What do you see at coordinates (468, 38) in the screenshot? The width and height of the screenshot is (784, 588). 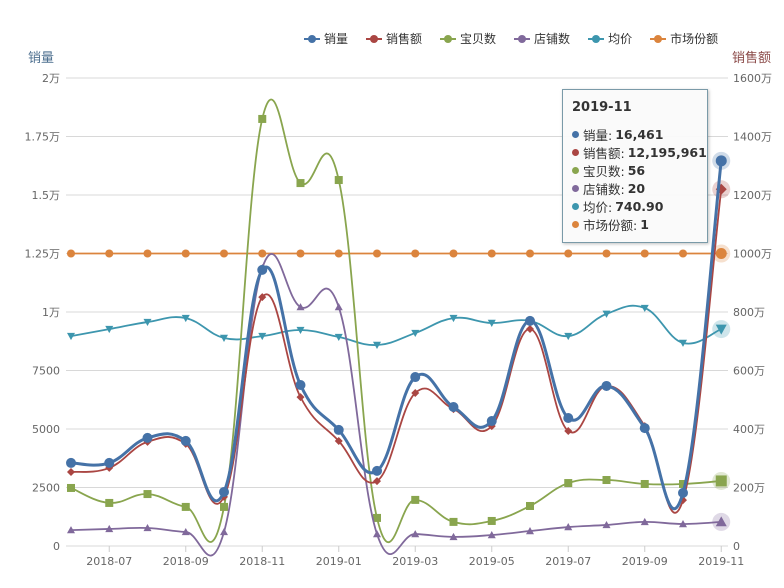 I see `legend-item: 宝贝数` at bounding box center [468, 38].